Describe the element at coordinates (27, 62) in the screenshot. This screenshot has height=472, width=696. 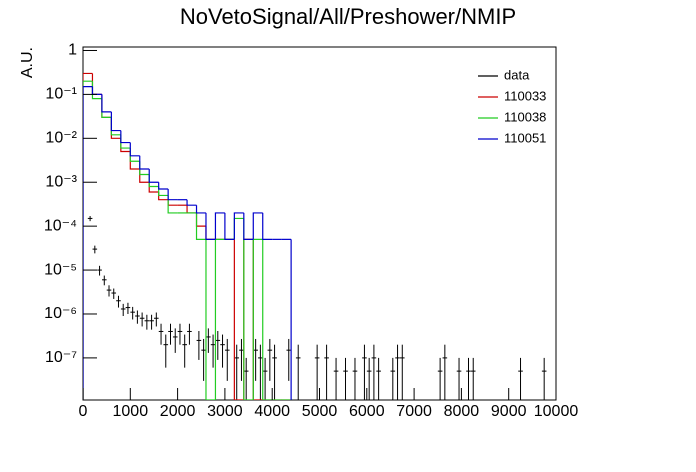
I see `y-axis-label: A.U.` at that location.